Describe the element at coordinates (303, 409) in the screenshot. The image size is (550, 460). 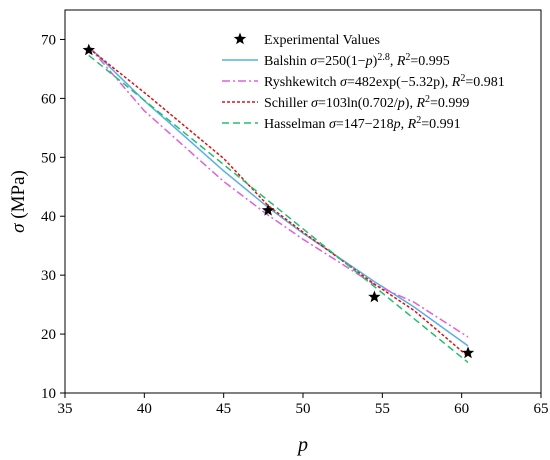
I see `x-tick-label: 50` at that location.